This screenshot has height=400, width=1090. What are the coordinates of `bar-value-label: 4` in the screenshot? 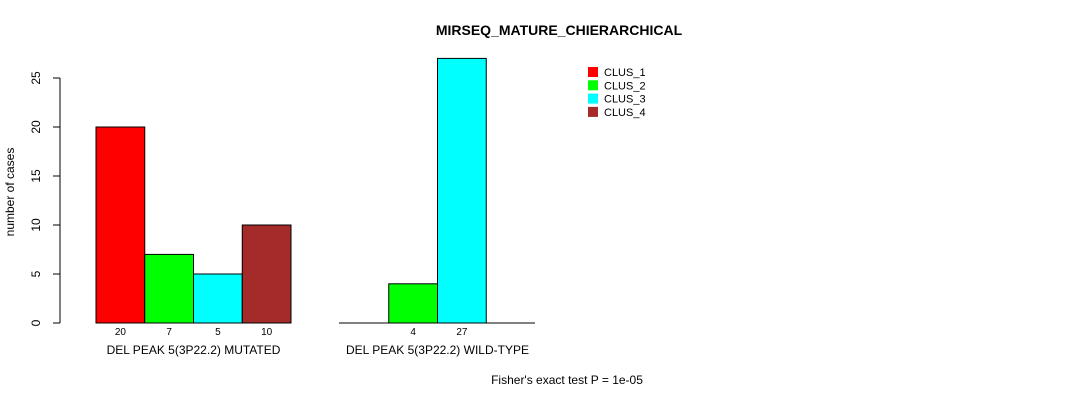 It's located at (413, 332).